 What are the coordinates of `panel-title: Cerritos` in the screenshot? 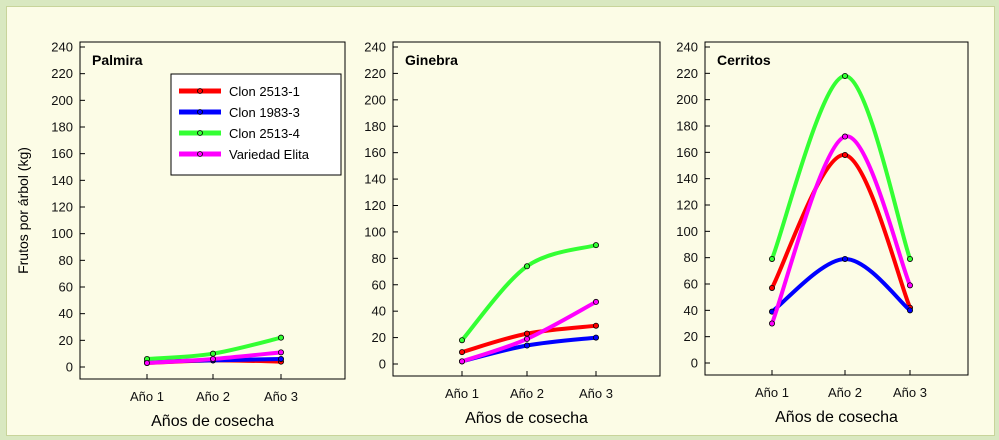 It's located at (744, 60).